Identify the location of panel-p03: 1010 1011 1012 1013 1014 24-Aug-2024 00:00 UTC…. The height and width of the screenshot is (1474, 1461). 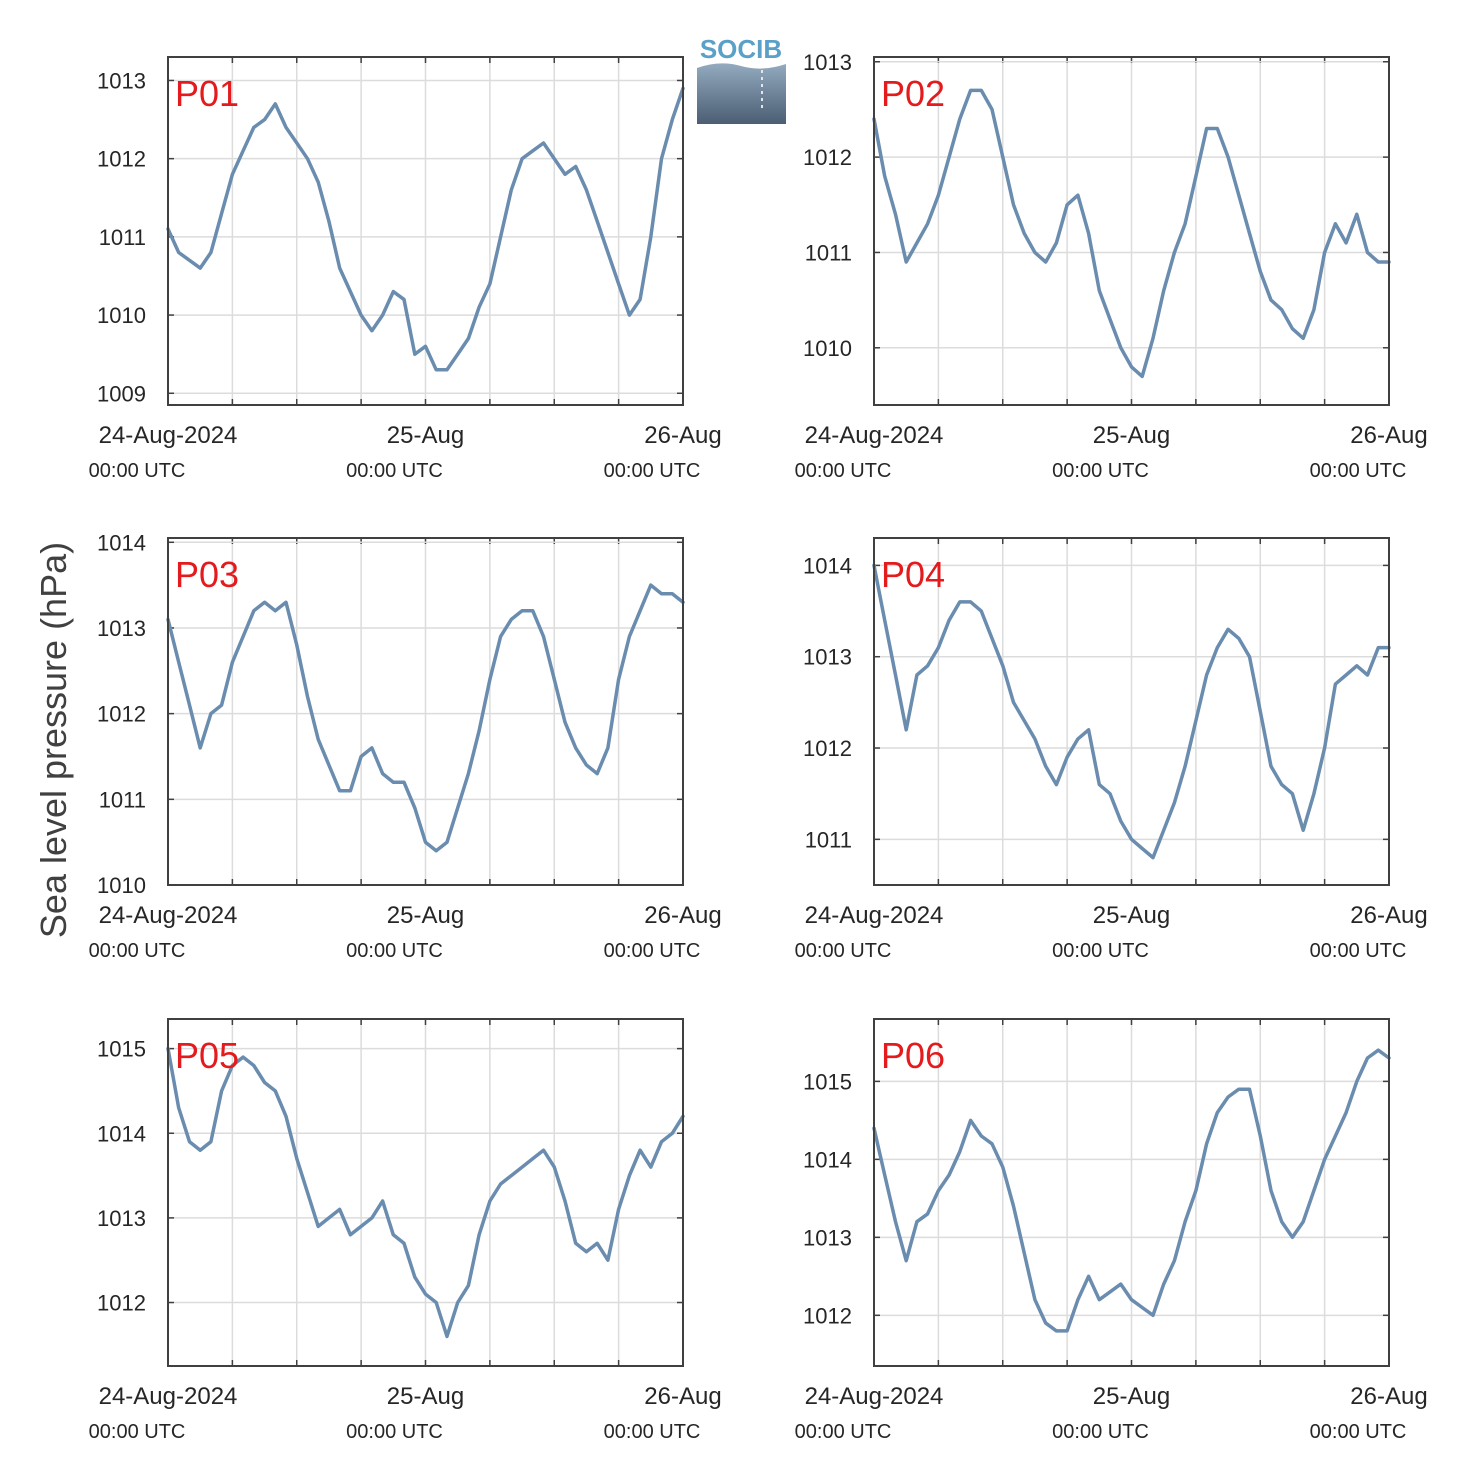
(405, 746).